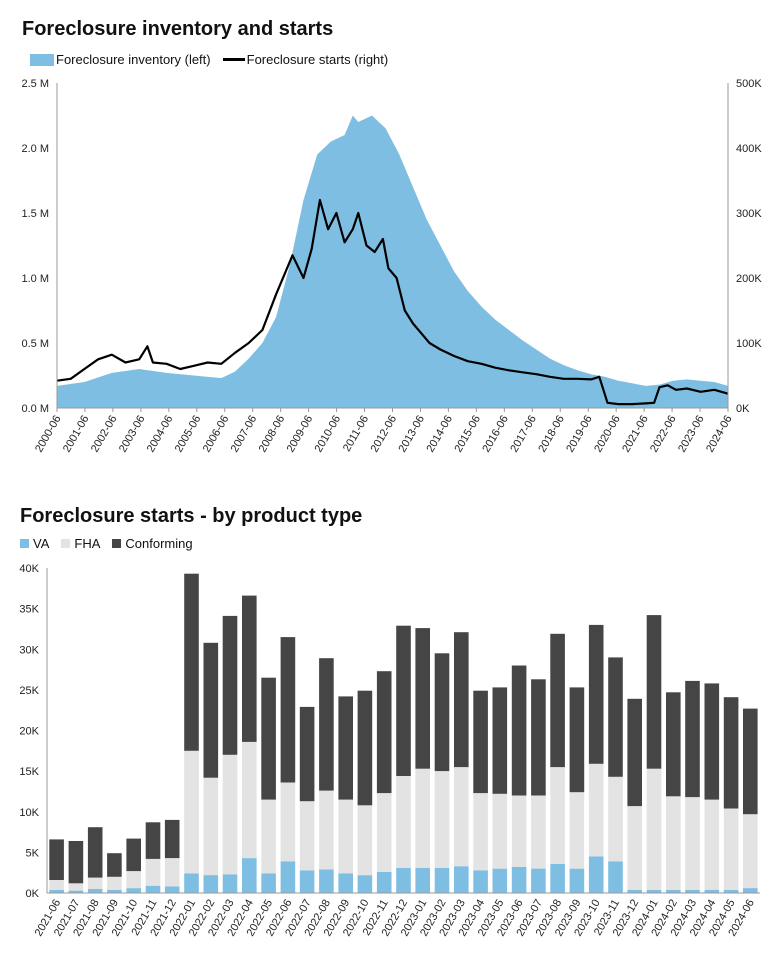  Describe the element at coordinates (607, 434) in the screenshot. I see `x-tick-label: 2020-06` at that location.